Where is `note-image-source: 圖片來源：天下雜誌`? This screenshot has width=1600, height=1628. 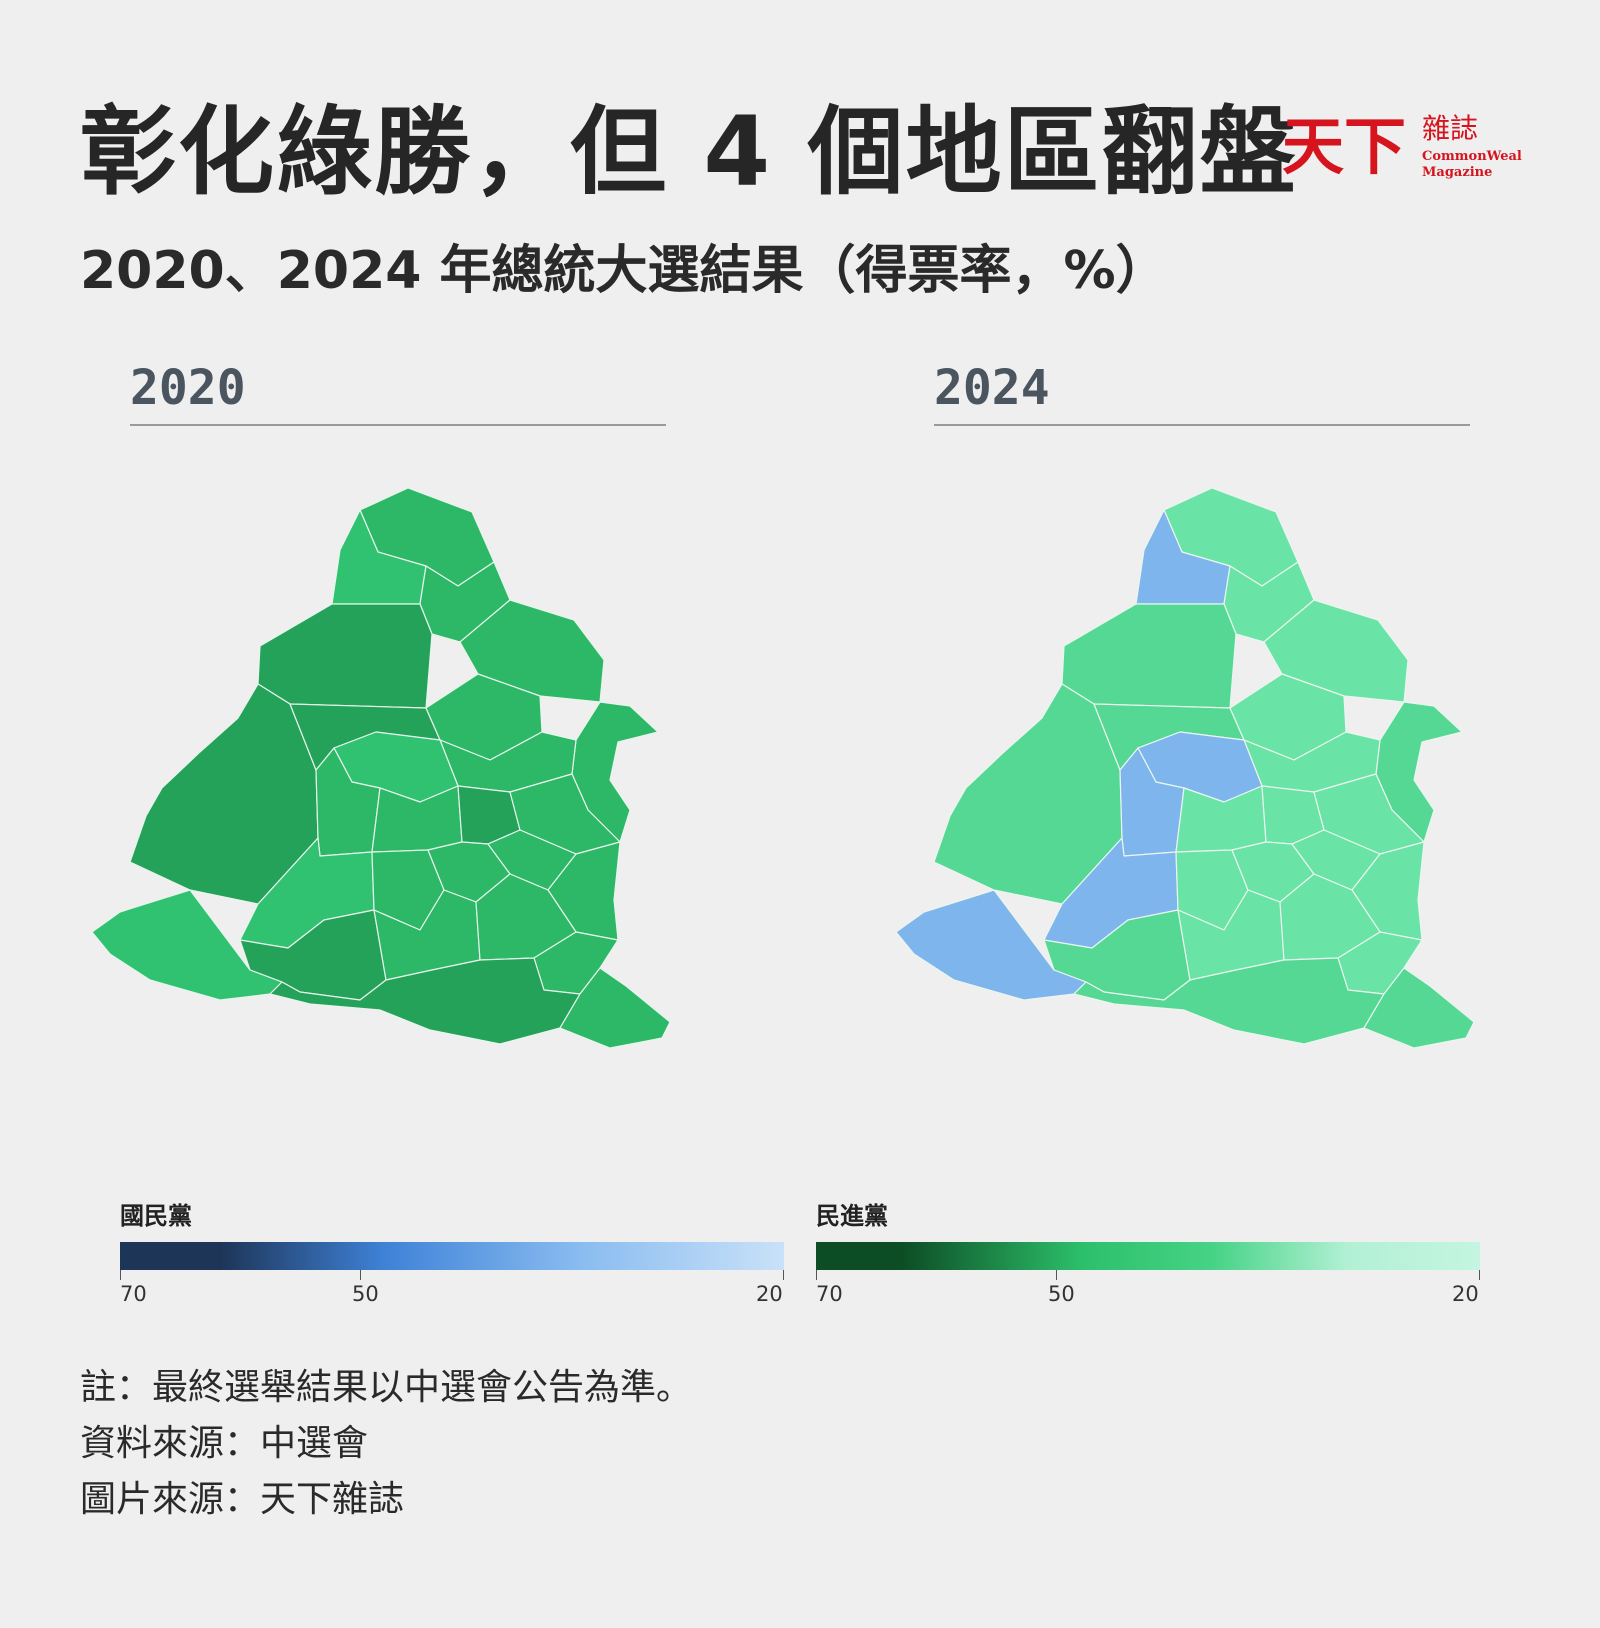 note-image-source: 圖片來源：天下雜誌 is located at coordinates (242, 1499).